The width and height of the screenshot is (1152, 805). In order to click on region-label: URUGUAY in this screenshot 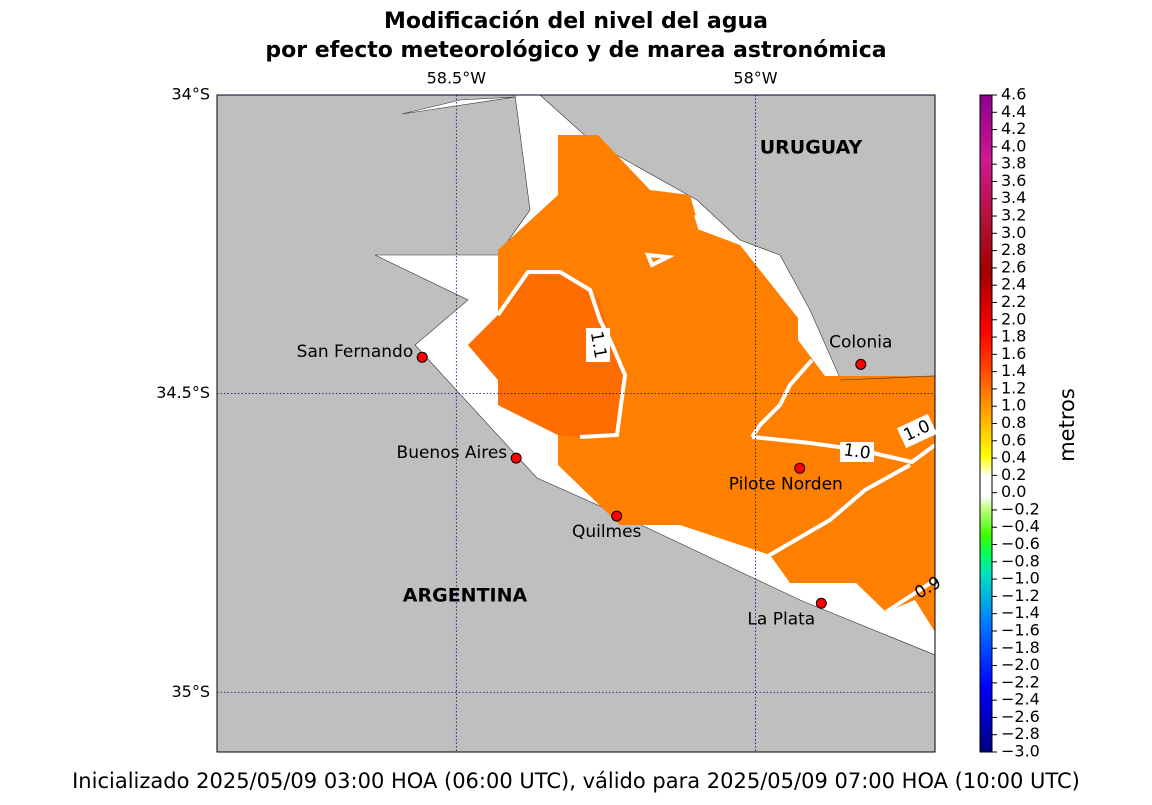, I will do `click(811, 148)`.